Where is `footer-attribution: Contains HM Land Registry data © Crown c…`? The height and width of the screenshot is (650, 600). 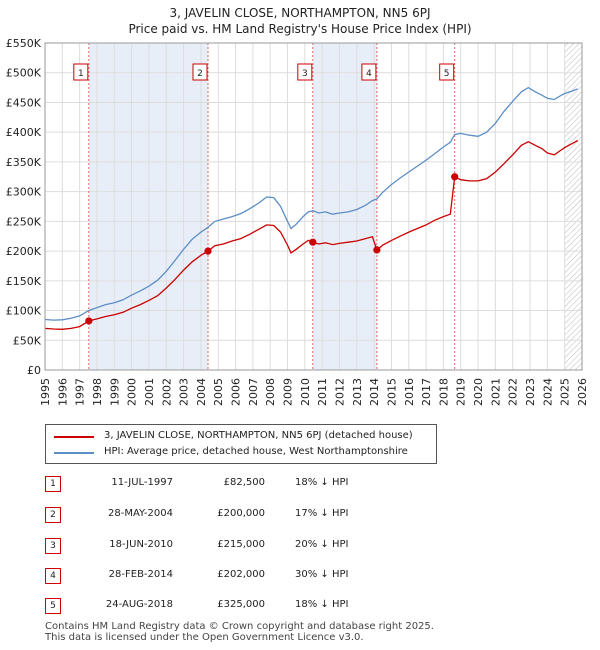 footer-attribution: Contains HM Land Registry data © Crown c… is located at coordinates (239, 632).